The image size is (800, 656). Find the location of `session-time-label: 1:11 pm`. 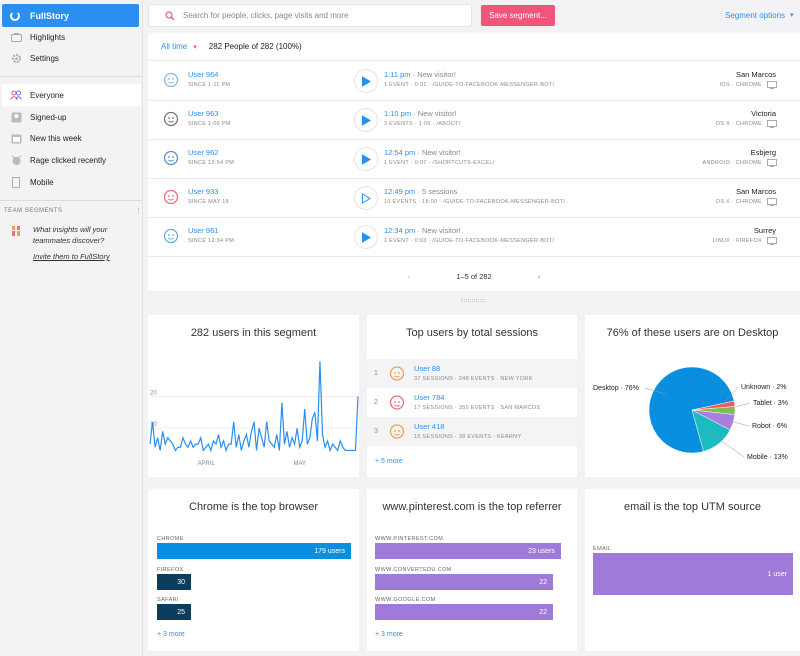

session-time-label: 1:11 pm is located at coordinates (397, 74).